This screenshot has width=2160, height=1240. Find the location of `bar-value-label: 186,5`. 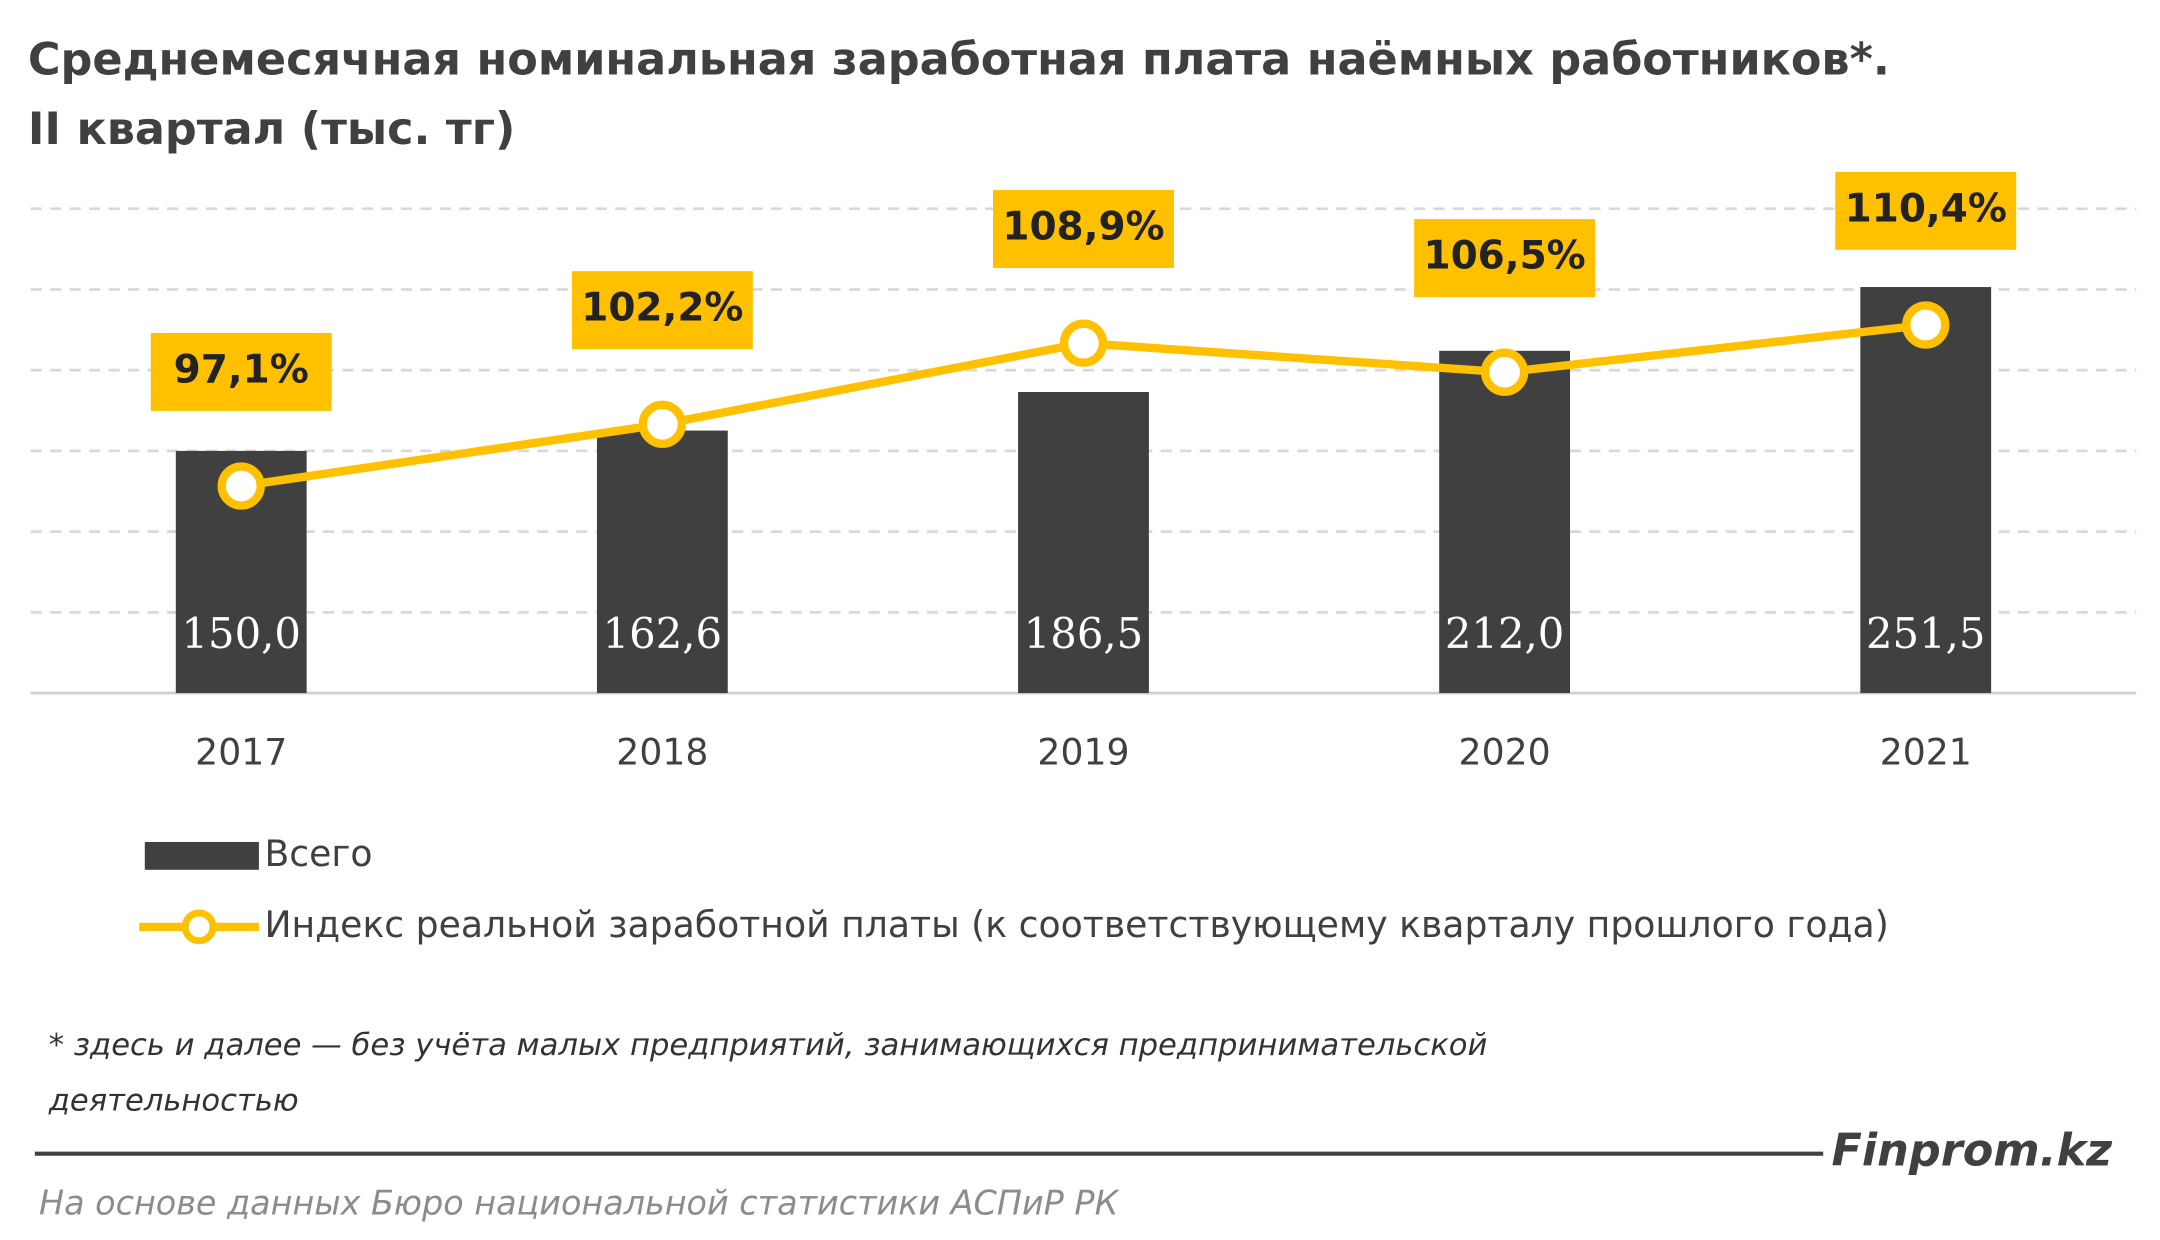

bar-value-label: 186,5 is located at coordinates (1084, 633).